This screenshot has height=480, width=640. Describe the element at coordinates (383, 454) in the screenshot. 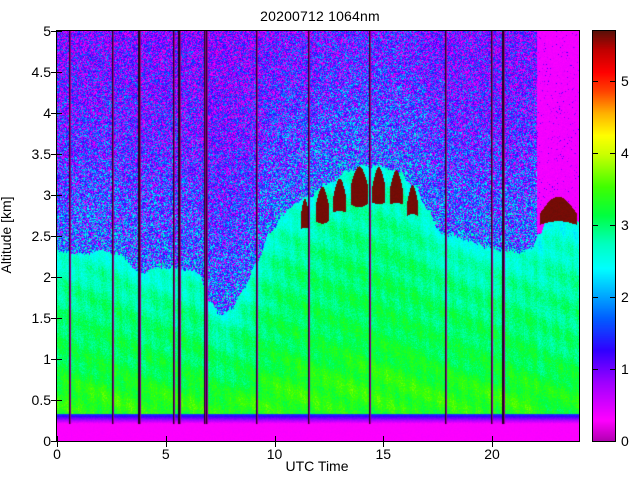

I see `x-axis-tick-label: 15` at that location.